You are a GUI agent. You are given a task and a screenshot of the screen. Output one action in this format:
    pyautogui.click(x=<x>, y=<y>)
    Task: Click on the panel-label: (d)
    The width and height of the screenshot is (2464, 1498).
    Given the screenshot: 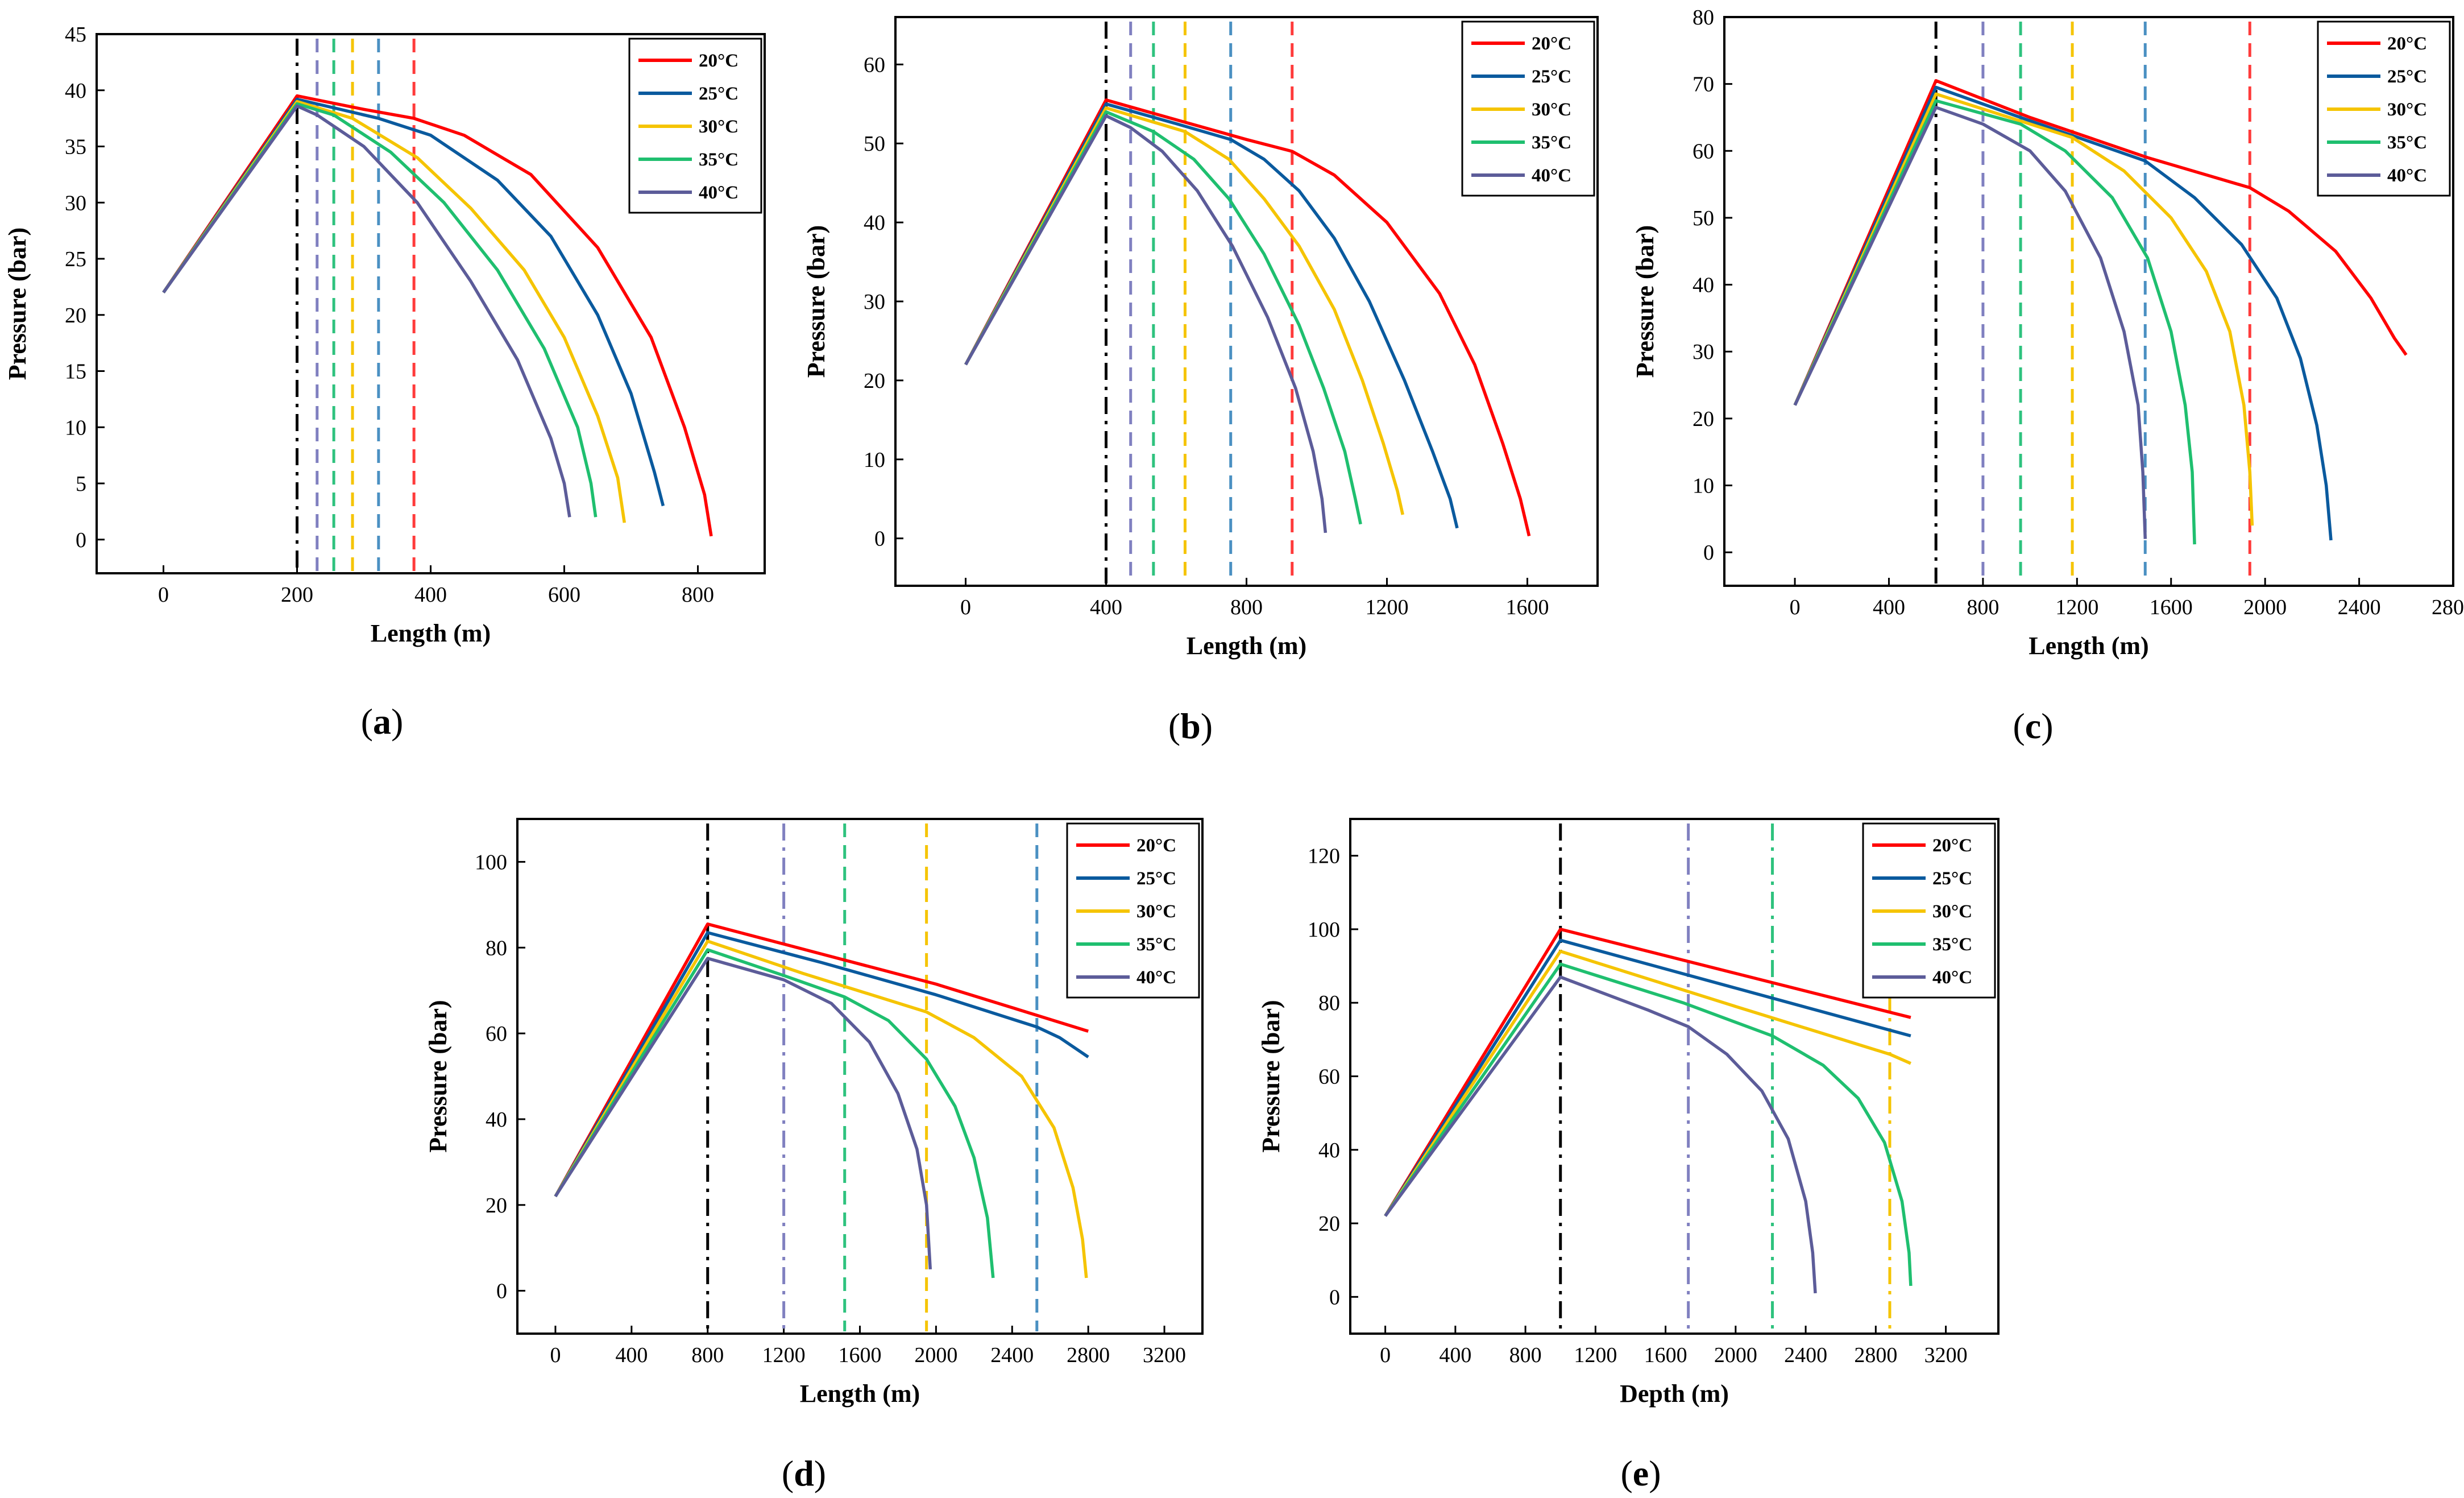 What is the action you would take?
    pyautogui.click(x=804, y=1473)
    